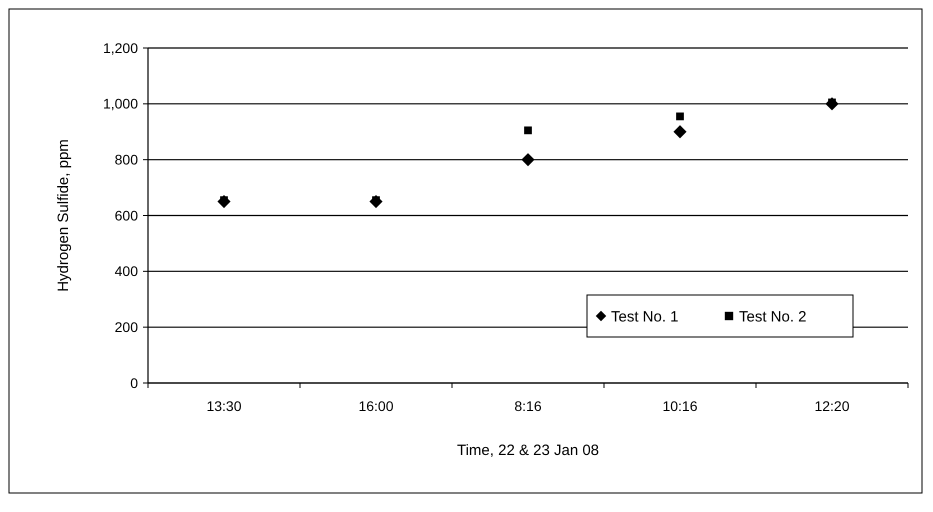  Describe the element at coordinates (134, 382) in the screenshot. I see `y-tick-label: 0` at that location.